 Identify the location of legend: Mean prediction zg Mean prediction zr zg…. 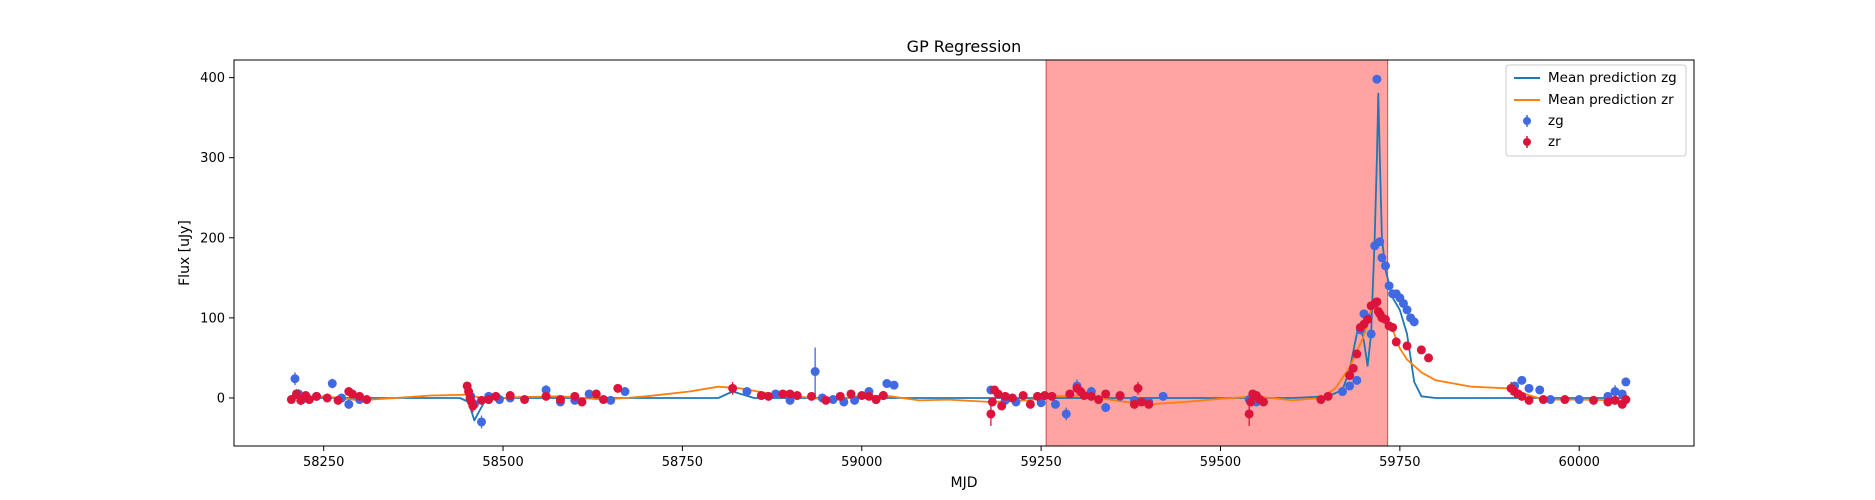
(1596, 110).